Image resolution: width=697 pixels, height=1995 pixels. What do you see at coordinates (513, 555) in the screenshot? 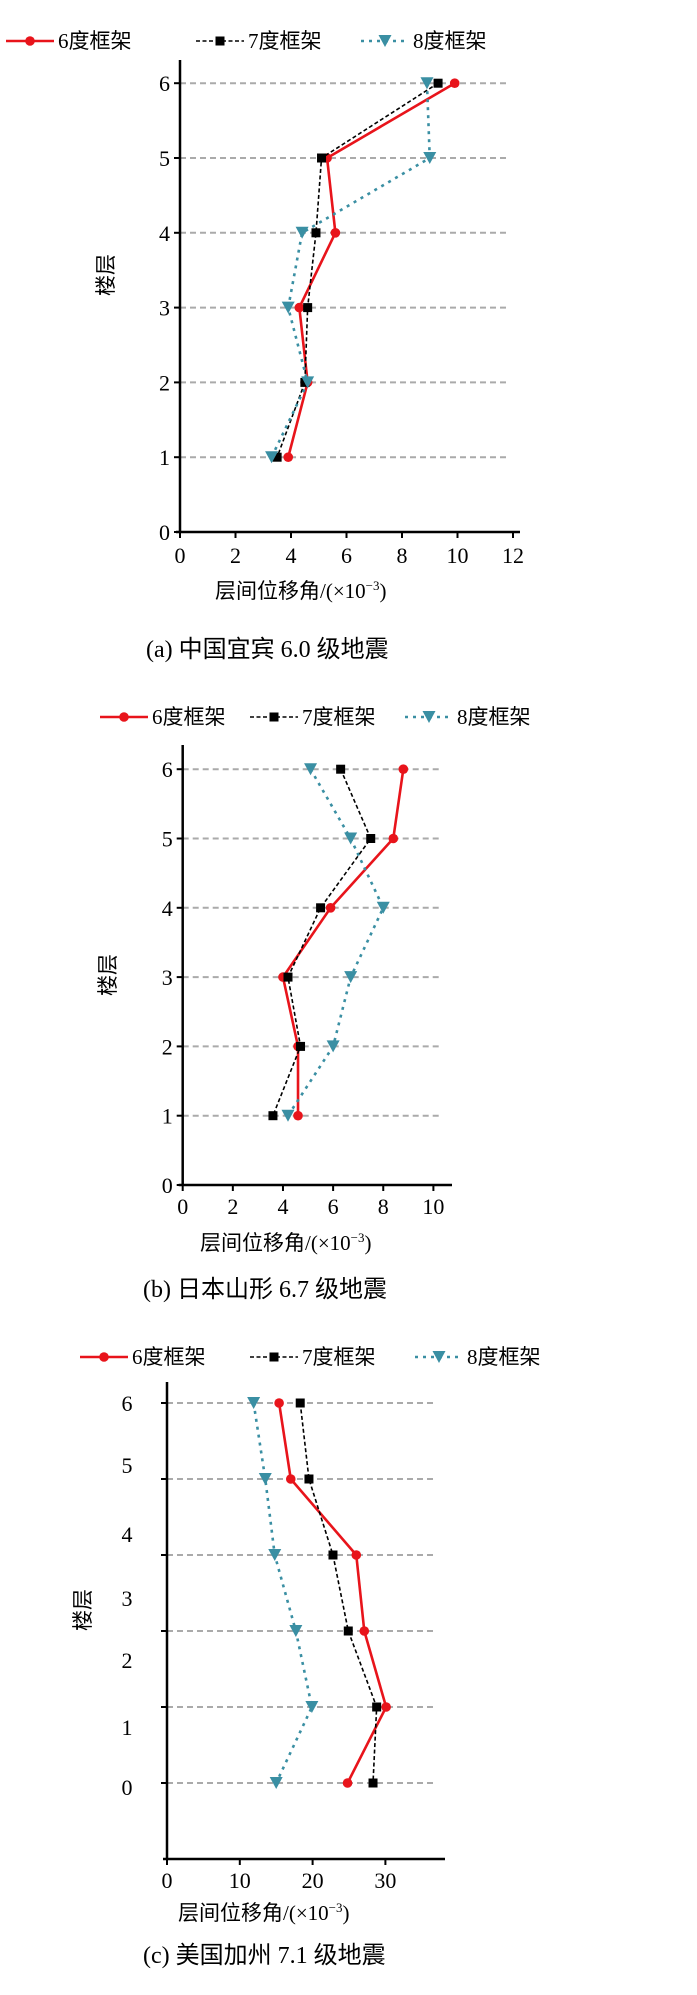
I see `x-tick-label: 12` at bounding box center [513, 555].